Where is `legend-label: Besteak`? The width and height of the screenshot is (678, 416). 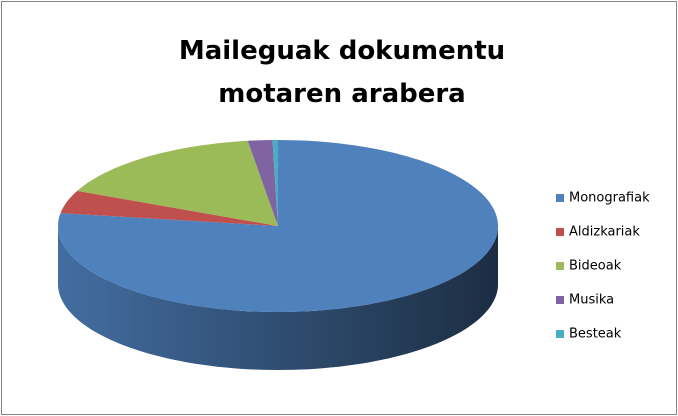
legend-label: Besteak is located at coordinates (595, 334).